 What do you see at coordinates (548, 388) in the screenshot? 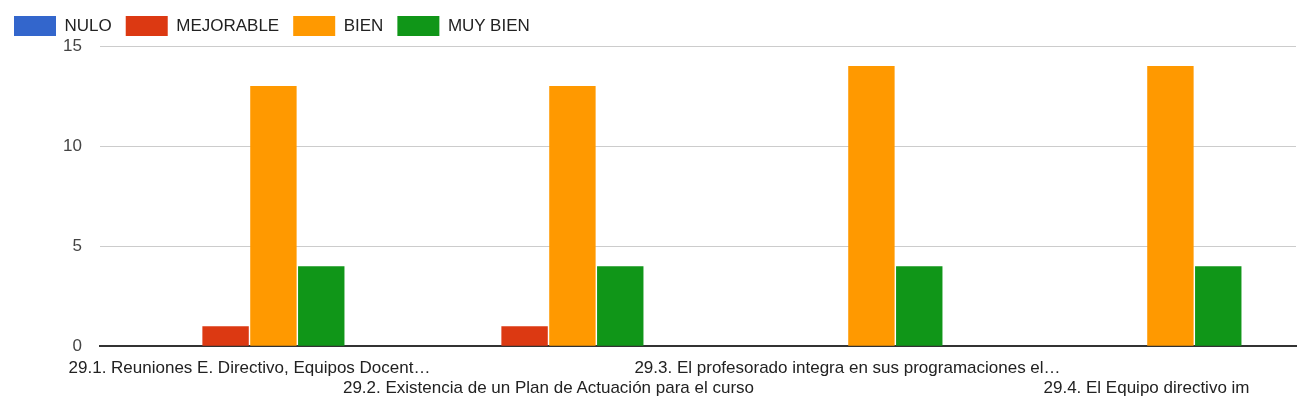
I see `x-tick-label: 29.2. Existencia de un Plan de Actuación para el curso` at bounding box center [548, 388].